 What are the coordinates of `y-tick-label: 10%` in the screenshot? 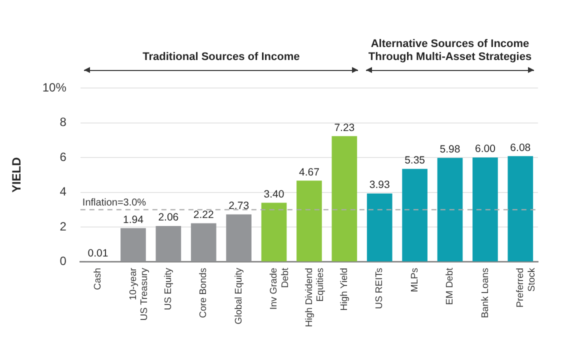 It's located at (54, 87).